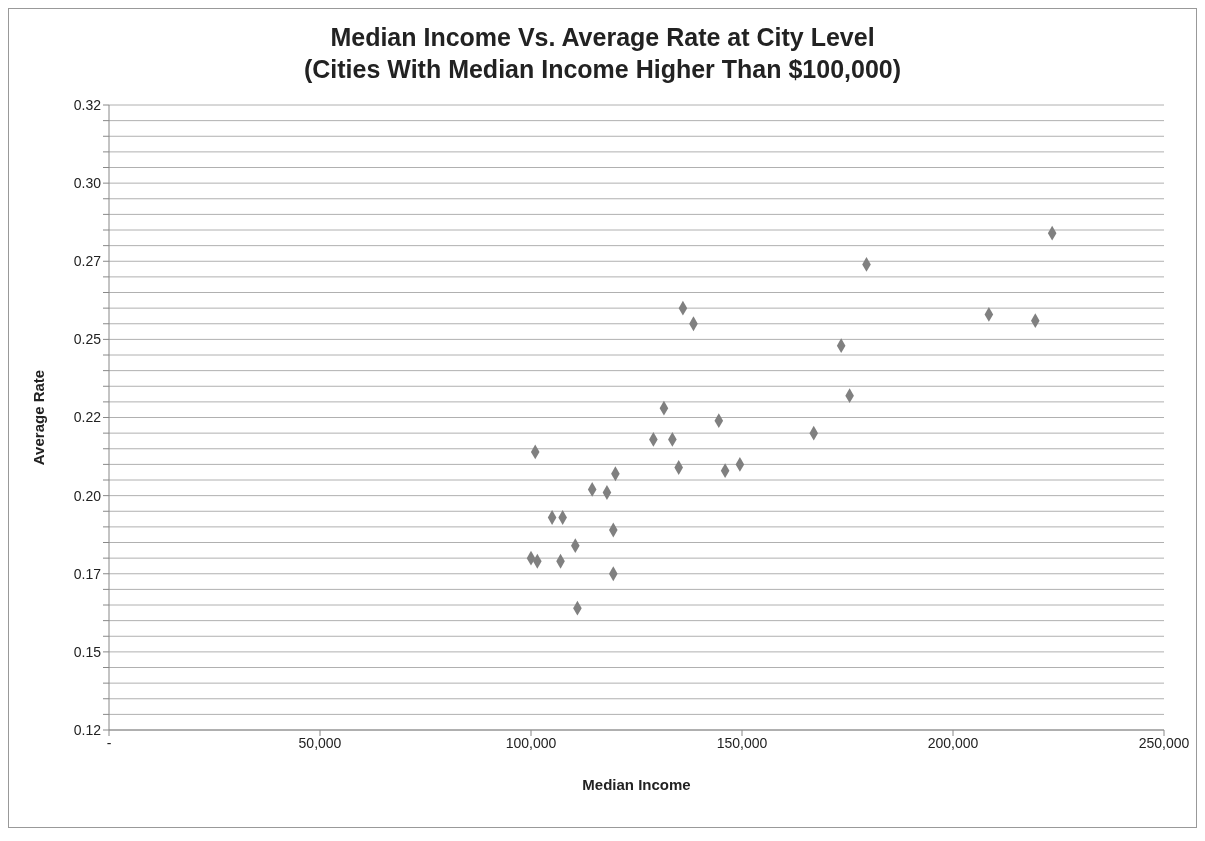 This screenshot has width=1205, height=841. What do you see at coordinates (87, 339) in the screenshot?
I see `y-tick-label: 0.25` at bounding box center [87, 339].